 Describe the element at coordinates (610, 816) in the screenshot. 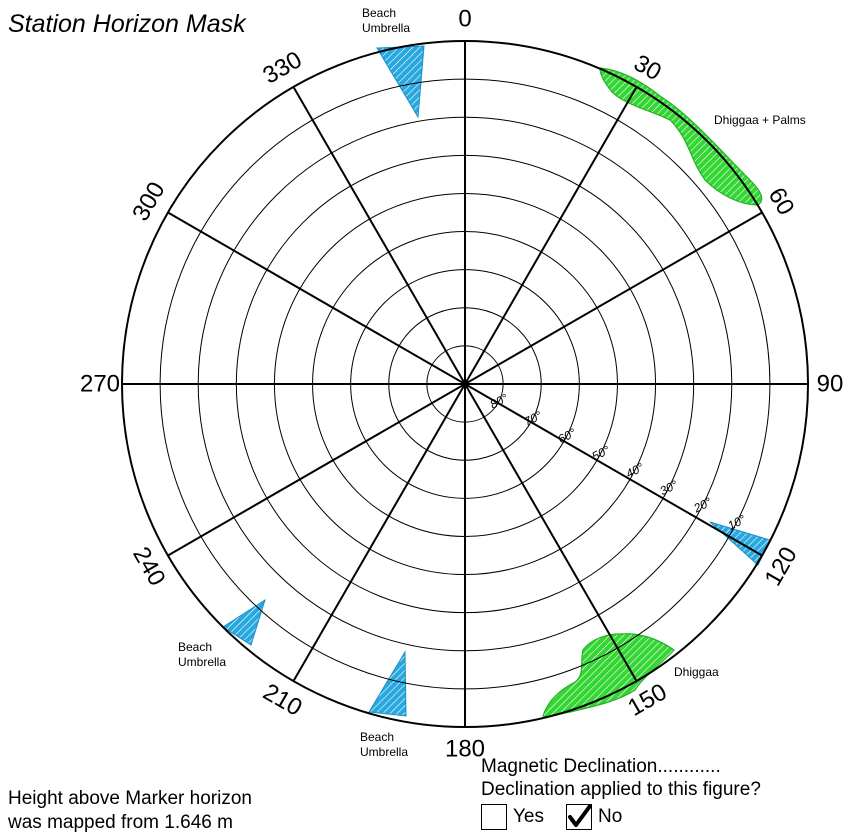

I see `checkbox-no-label: No` at that location.